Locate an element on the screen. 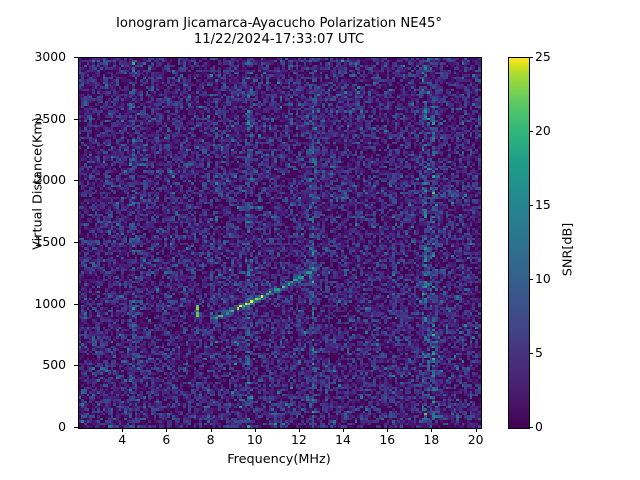 The width and height of the screenshot is (640, 480). x-tick-label: 14 is located at coordinates (343, 439).